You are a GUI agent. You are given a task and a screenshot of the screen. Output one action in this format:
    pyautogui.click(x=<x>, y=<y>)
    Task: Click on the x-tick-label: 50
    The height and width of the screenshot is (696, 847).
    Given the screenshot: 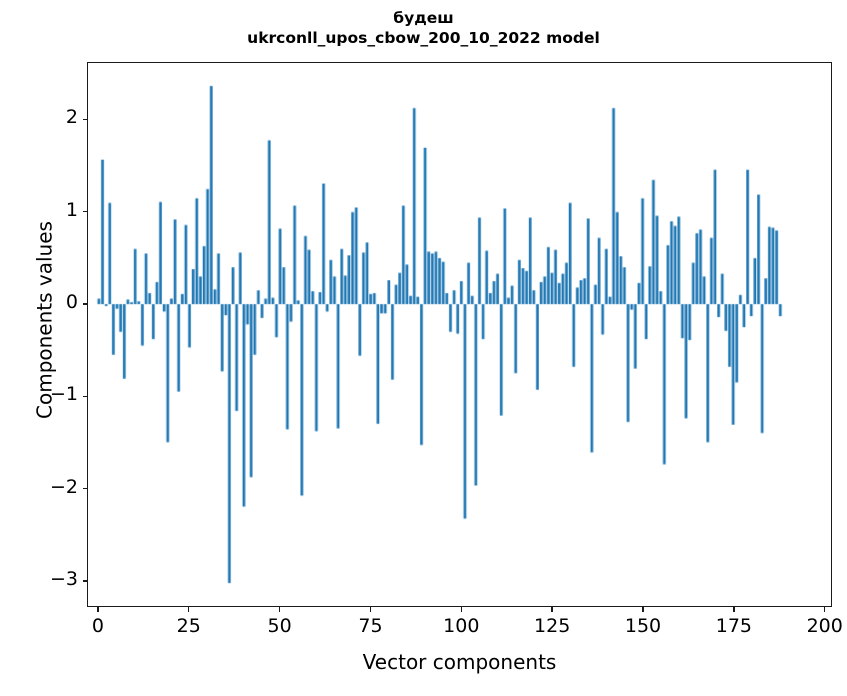 What is the action you would take?
    pyautogui.click(x=279, y=626)
    